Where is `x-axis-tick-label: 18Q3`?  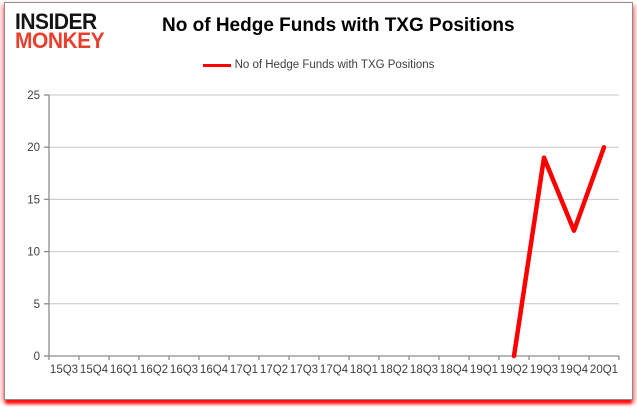
x-axis-tick-label: 18Q3 is located at coordinates (424, 370).